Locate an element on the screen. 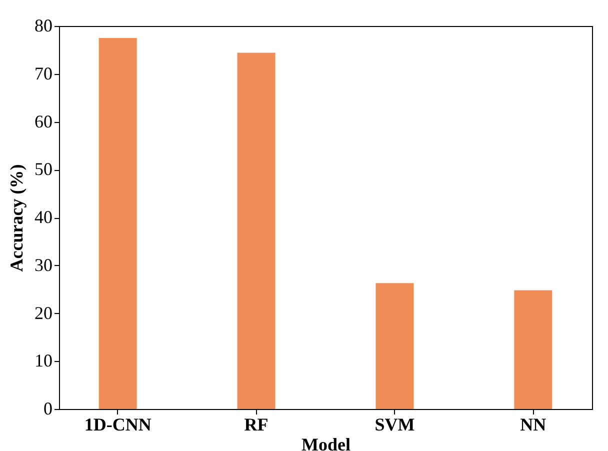 This screenshot has height=451, width=608. y-tick-label: 30 is located at coordinates (43, 264).